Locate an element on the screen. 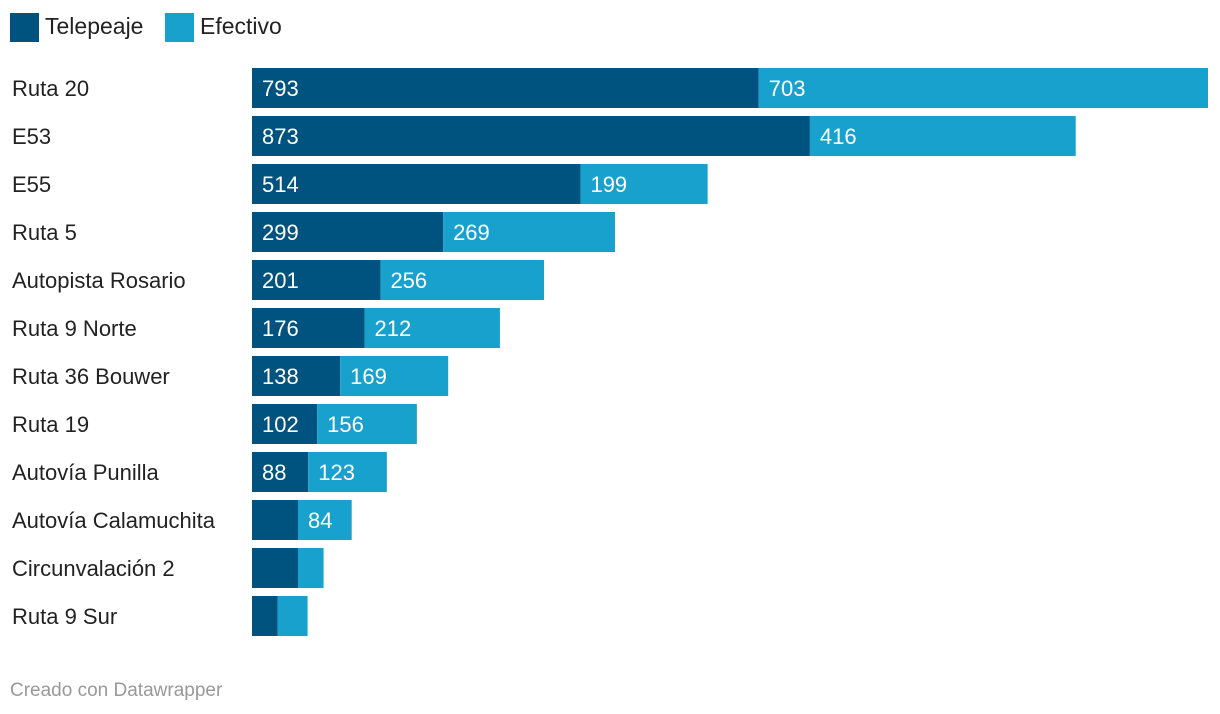  bar-row: Ruta 5 299 269 is located at coordinates (313, 232).